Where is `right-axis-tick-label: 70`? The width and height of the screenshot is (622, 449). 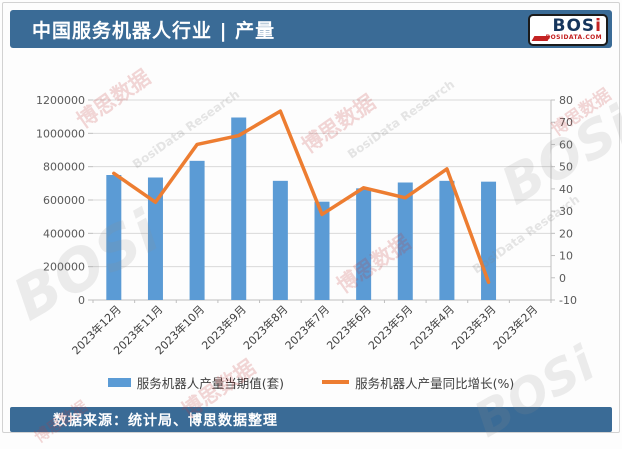 right-axis-tick-label: 70 is located at coordinates (566, 122).